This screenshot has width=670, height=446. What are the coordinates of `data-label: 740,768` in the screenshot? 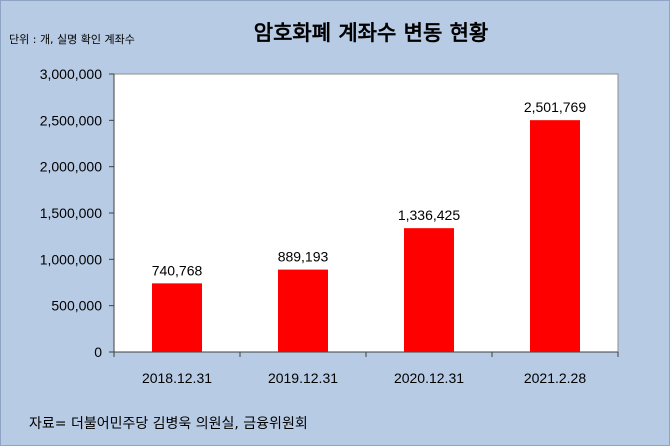 It's located at (177, 270).